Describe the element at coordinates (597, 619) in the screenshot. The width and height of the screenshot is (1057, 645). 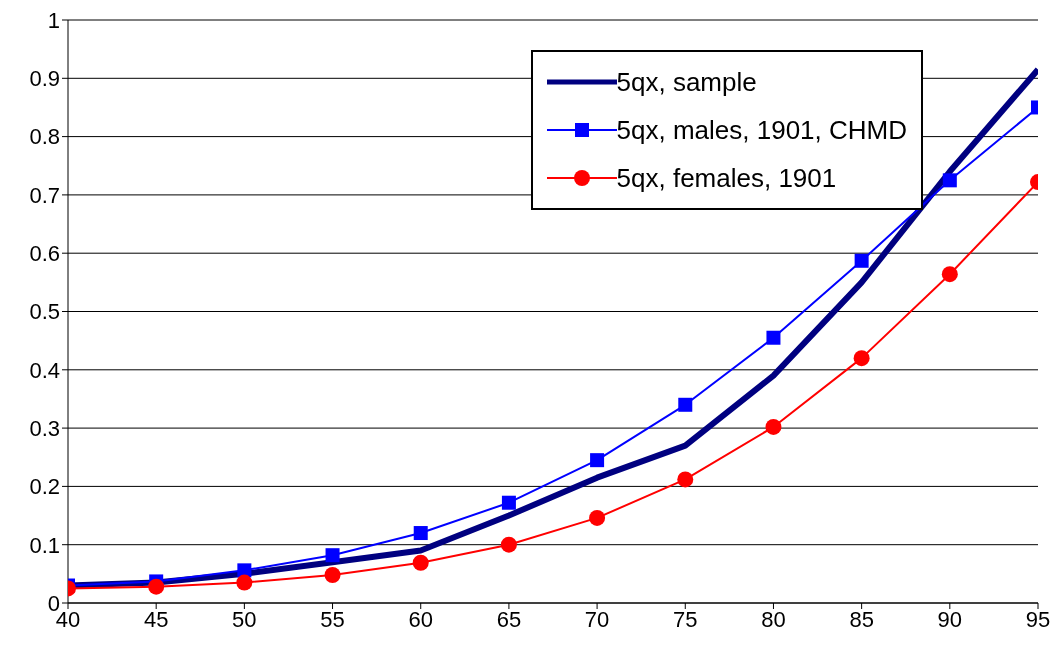
I see `x-tick-label: 70` at that location.